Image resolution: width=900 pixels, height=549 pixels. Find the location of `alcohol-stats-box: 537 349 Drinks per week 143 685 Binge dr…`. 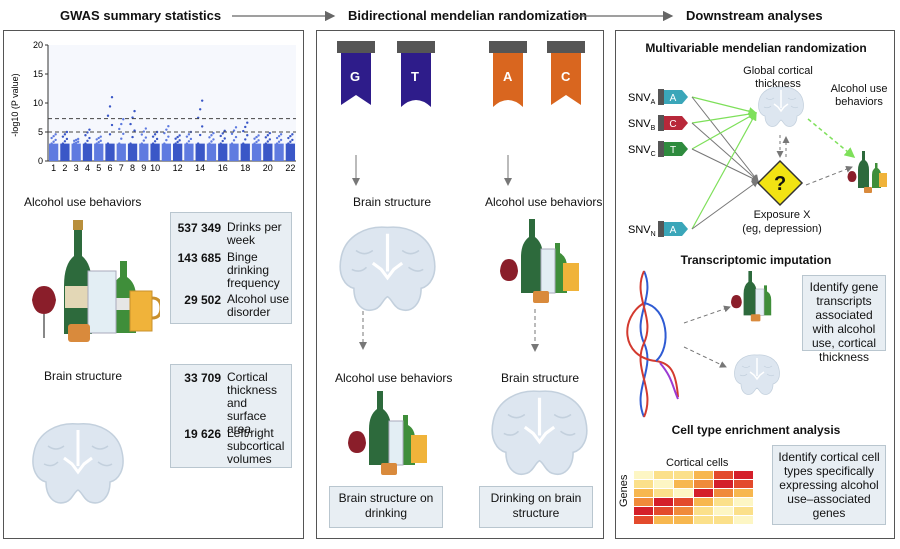

alcohol-stats-box: 537 349 Drinks per week 143 685 Binge dr… is located at coordinates (231, 268).